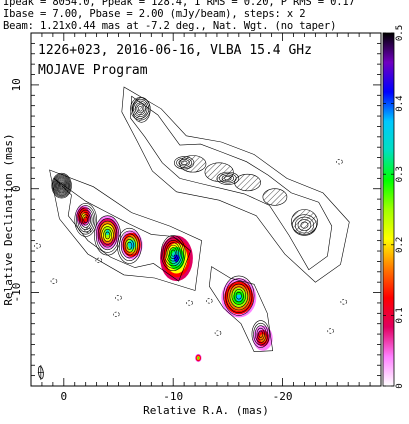 Image resolution: width=409 pixels, height=424 pixels. Describe the element at coordinates (64, 396) in the screenshot. I see `x-tick-label: 0` at that location.